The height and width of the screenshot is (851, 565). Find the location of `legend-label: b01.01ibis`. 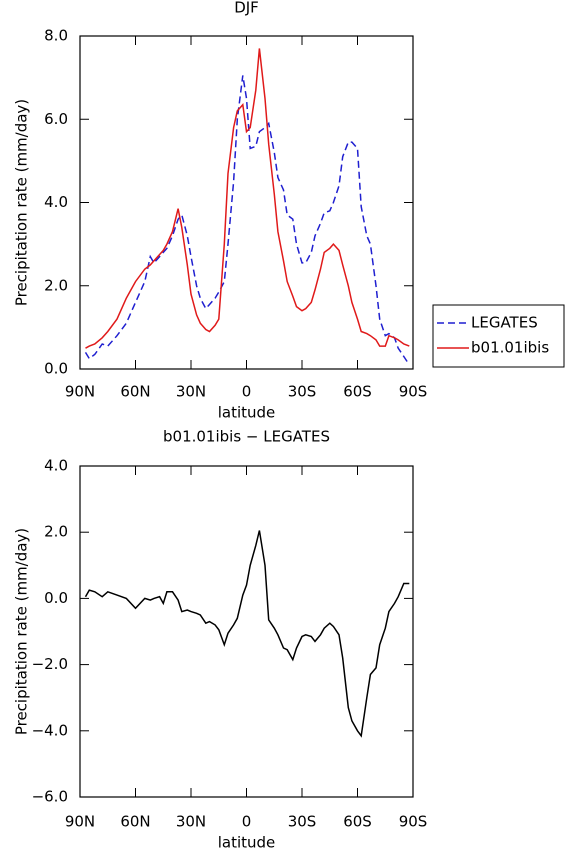

legend-label: b01.01ibis is located at coordinates (510, 348).